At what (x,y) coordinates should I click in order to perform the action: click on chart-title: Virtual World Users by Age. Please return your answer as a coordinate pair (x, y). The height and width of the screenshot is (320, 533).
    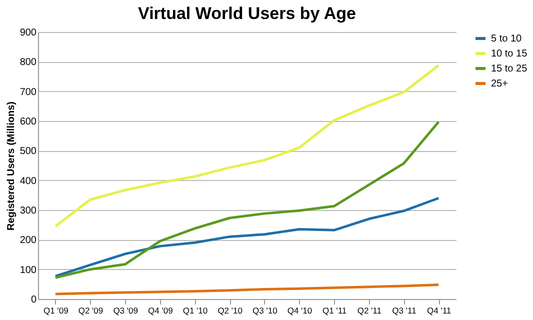
    Looking at the image, I should click on (247, 13).